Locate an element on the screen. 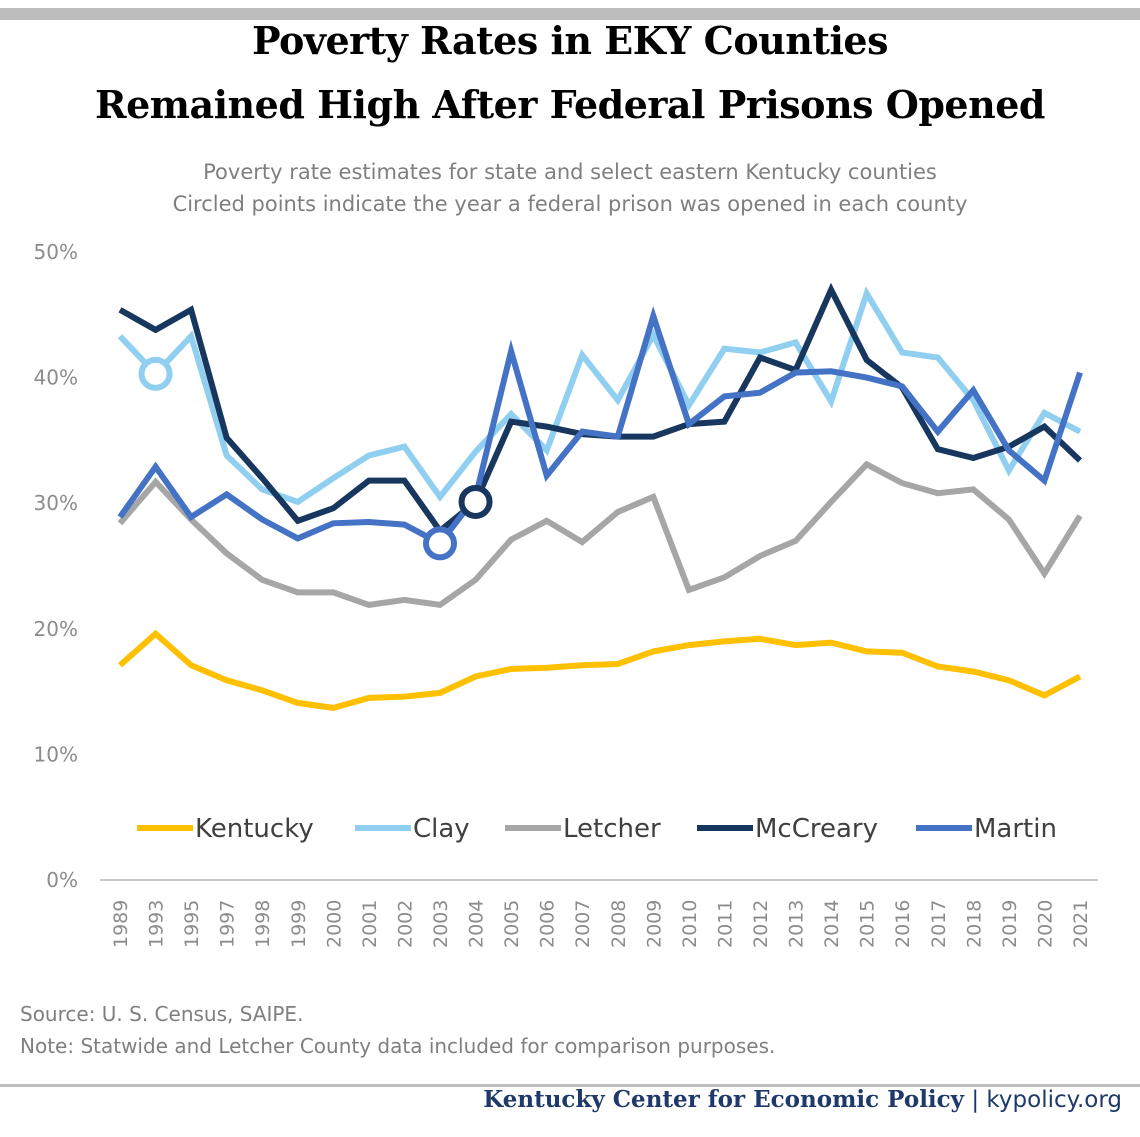 The image size is (1140, 1137). series-line-letcher is located at coordinates (600, 534).